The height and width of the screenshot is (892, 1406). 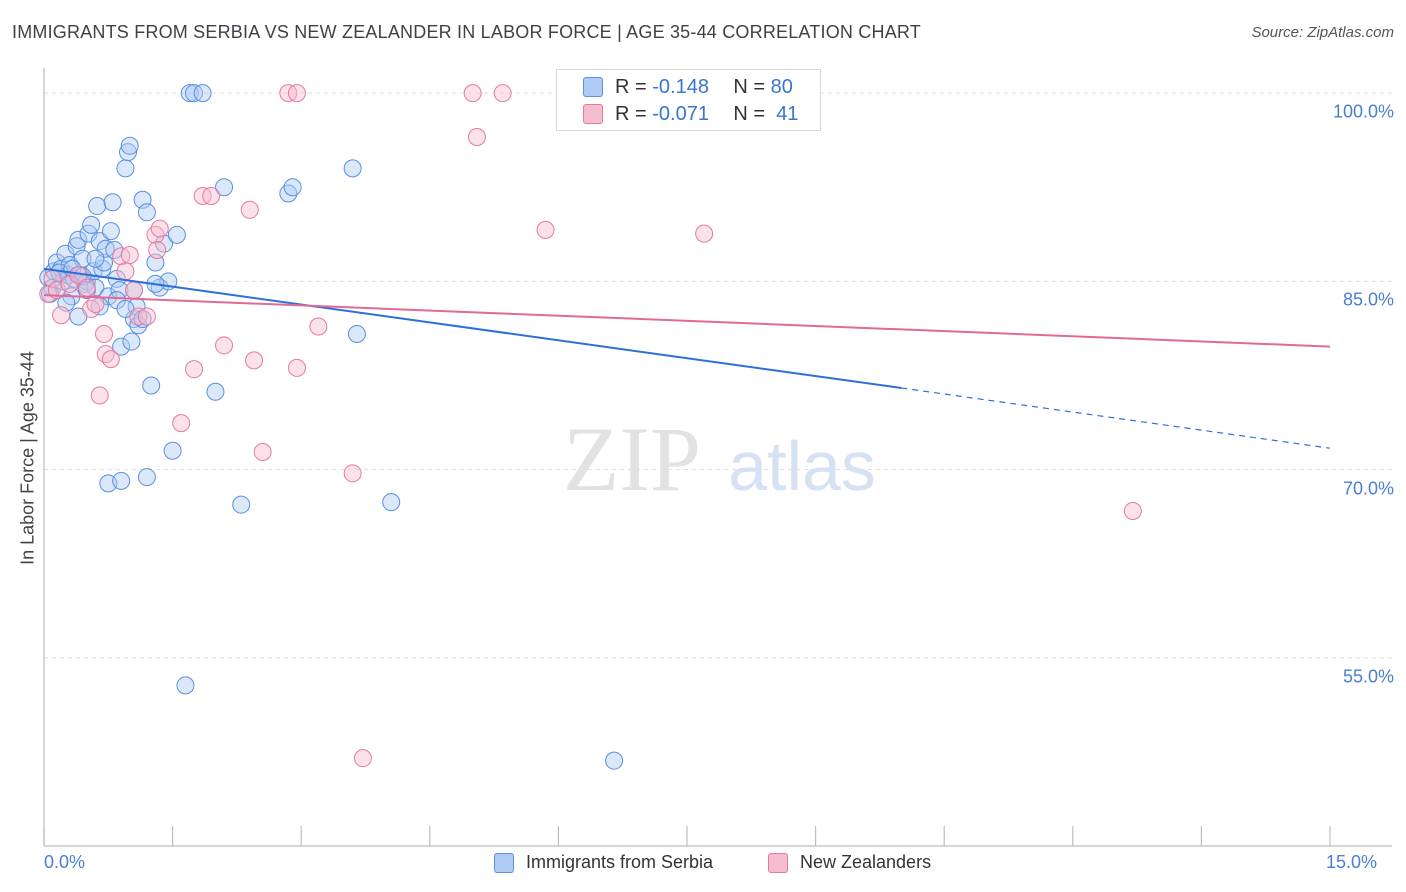 What do you see at coordinates (778, 862) in the screenshot?
I see `legend-swatch-nz` at bounding box center [778, 862].